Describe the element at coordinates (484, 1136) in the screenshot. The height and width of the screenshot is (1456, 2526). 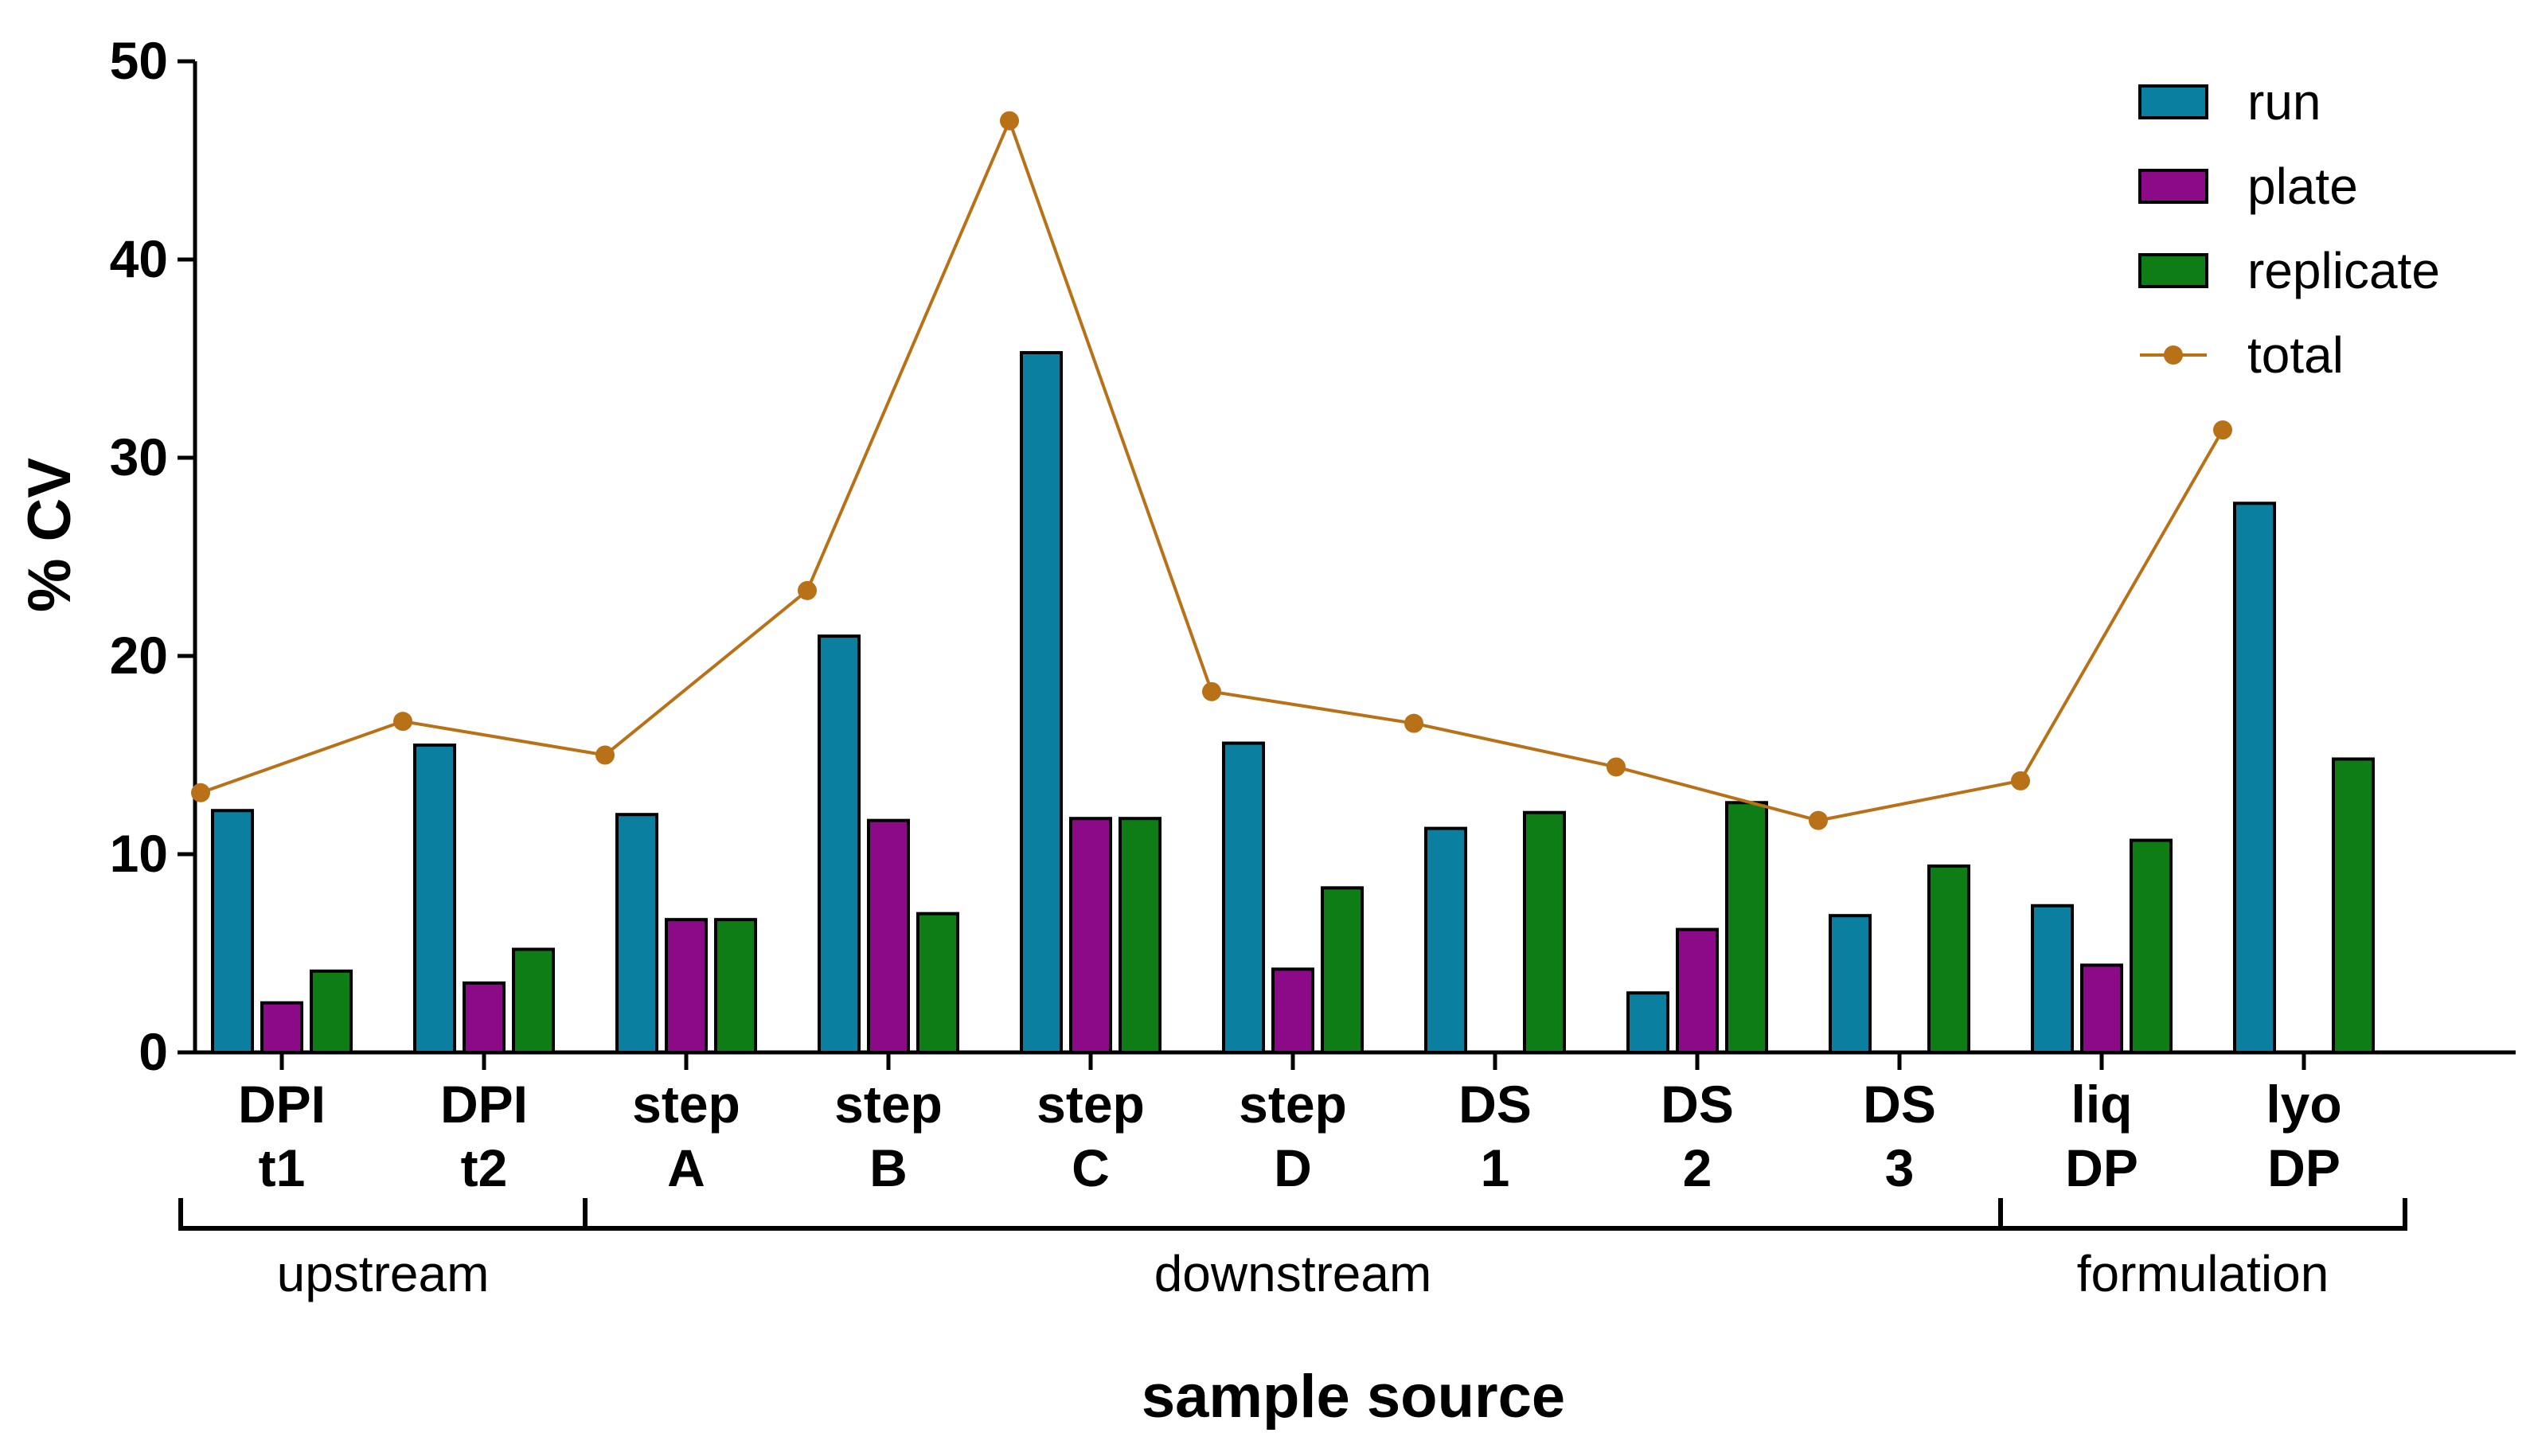
I see `x-category-label: DPI t2` at that location.